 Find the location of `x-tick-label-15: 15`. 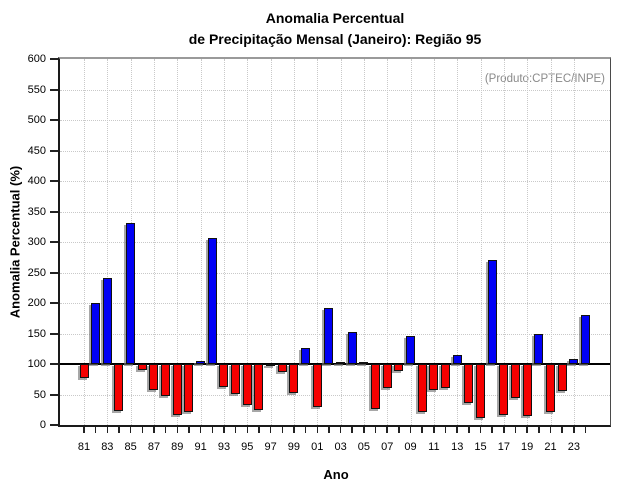

x-tick-label-15: 15 is located at coordinates (480, 447).